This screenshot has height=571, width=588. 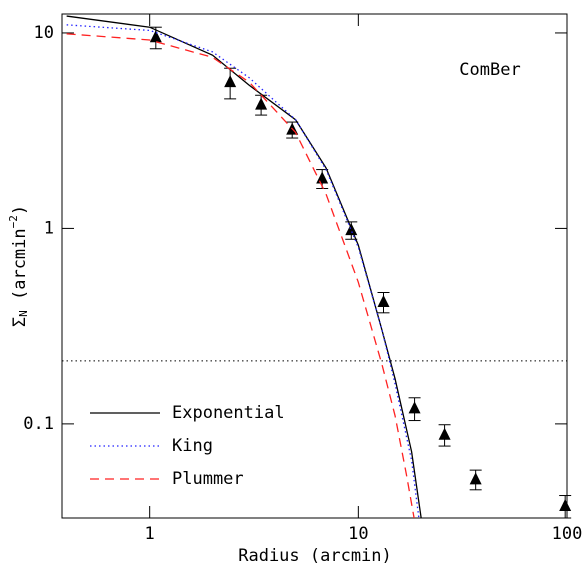 I want to click on legend-label: Plummer, so click(x=208, y=479).